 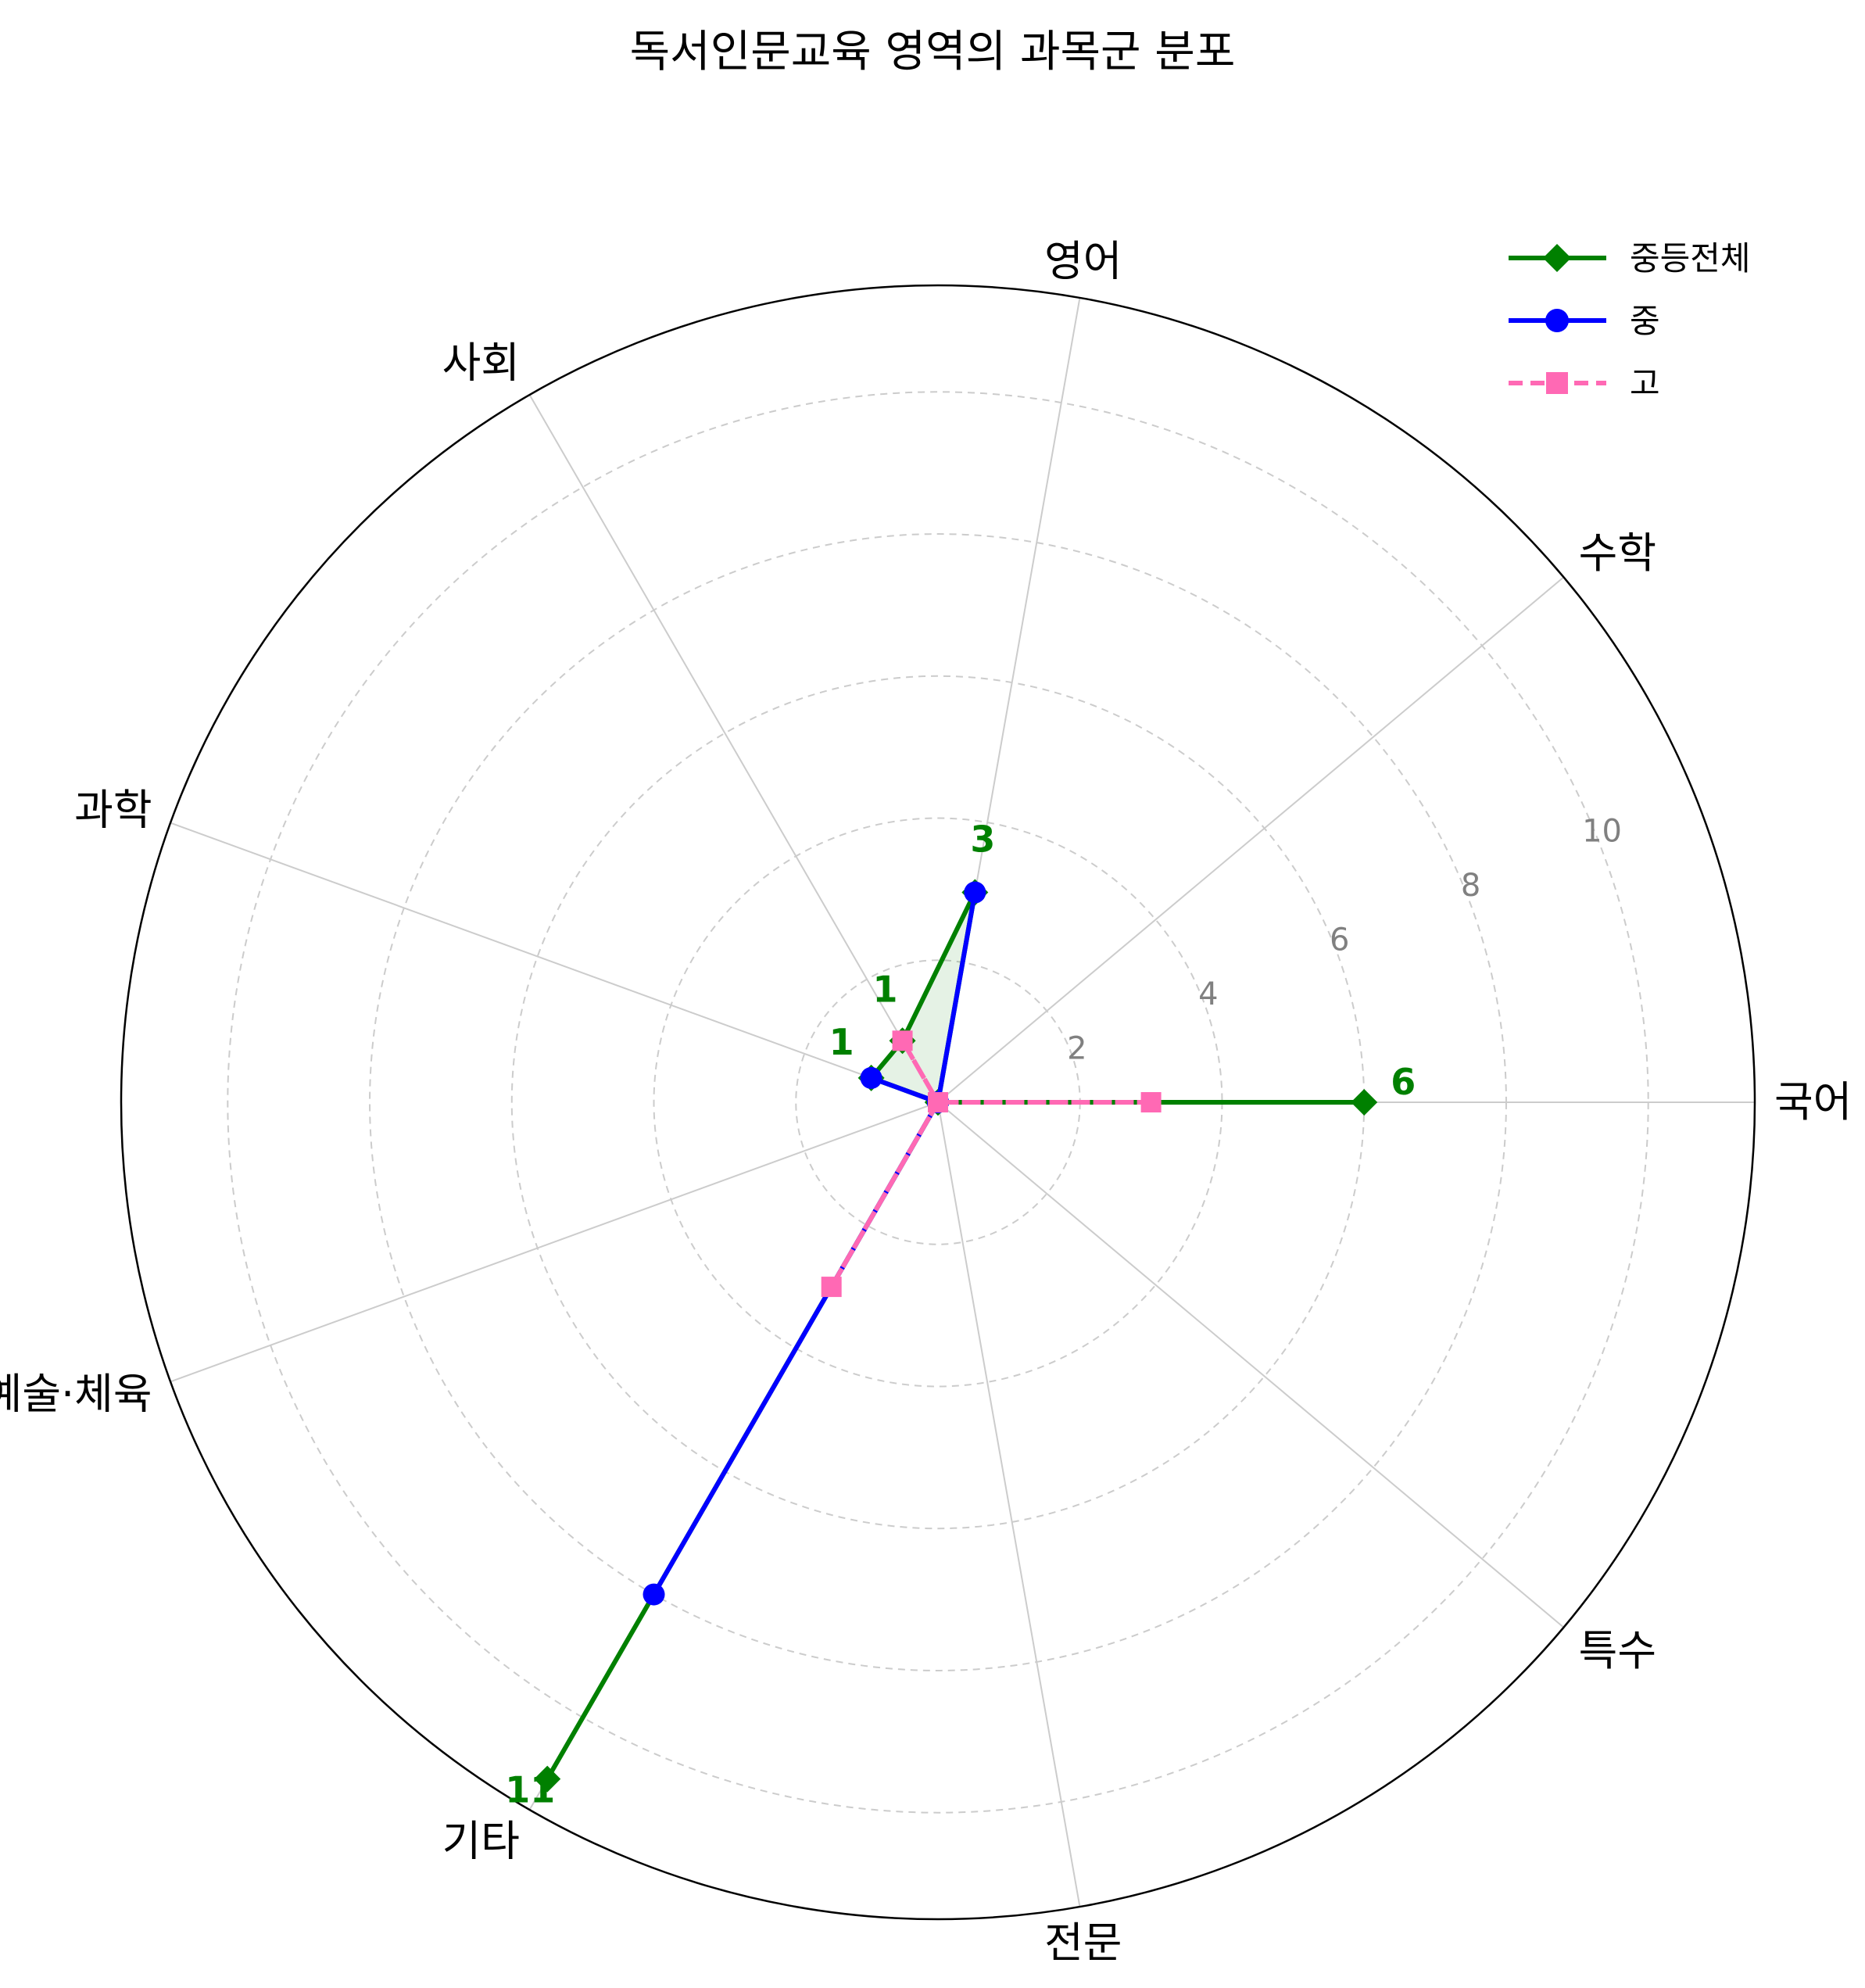 I want to click on data-label: 11, so click(x=530, y=1790).